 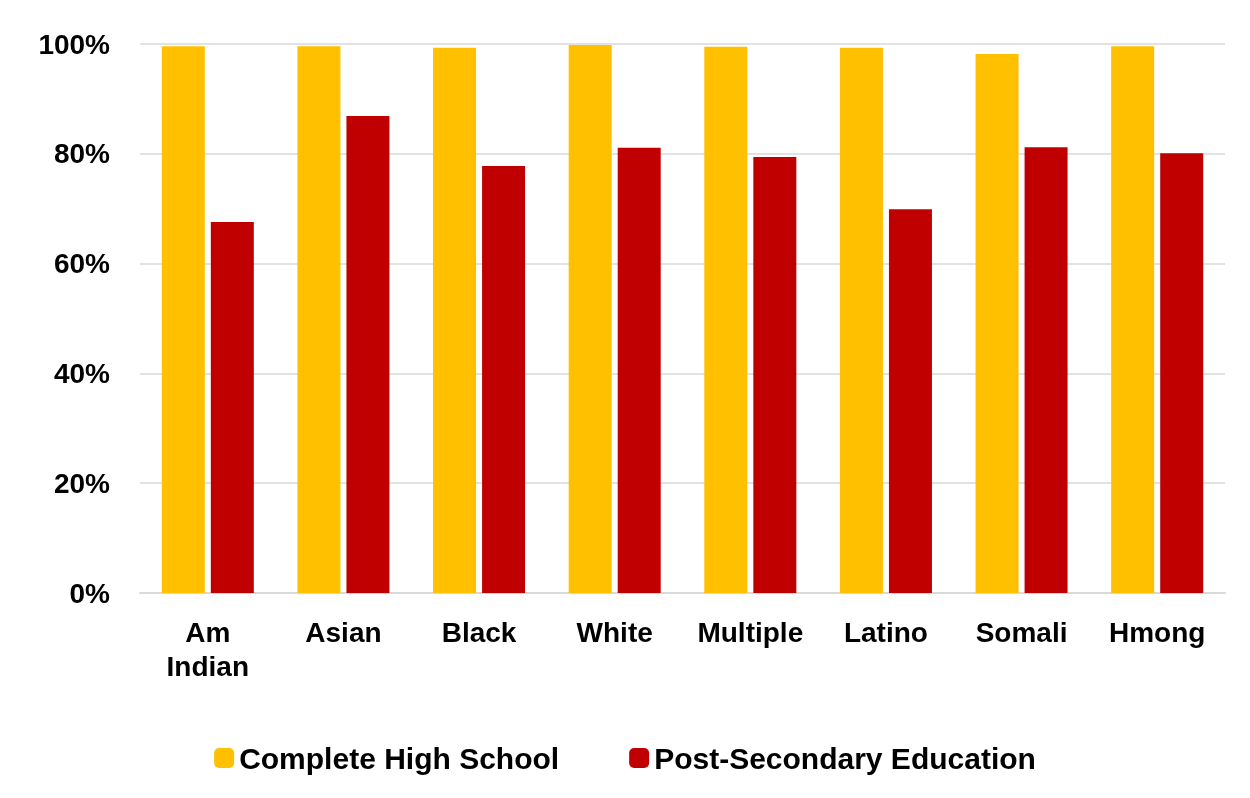 What do you see at coordinates (208, 649) in the screenshot?
I see `x-tick-label: Am Indian` at bounding box center [208, 649].